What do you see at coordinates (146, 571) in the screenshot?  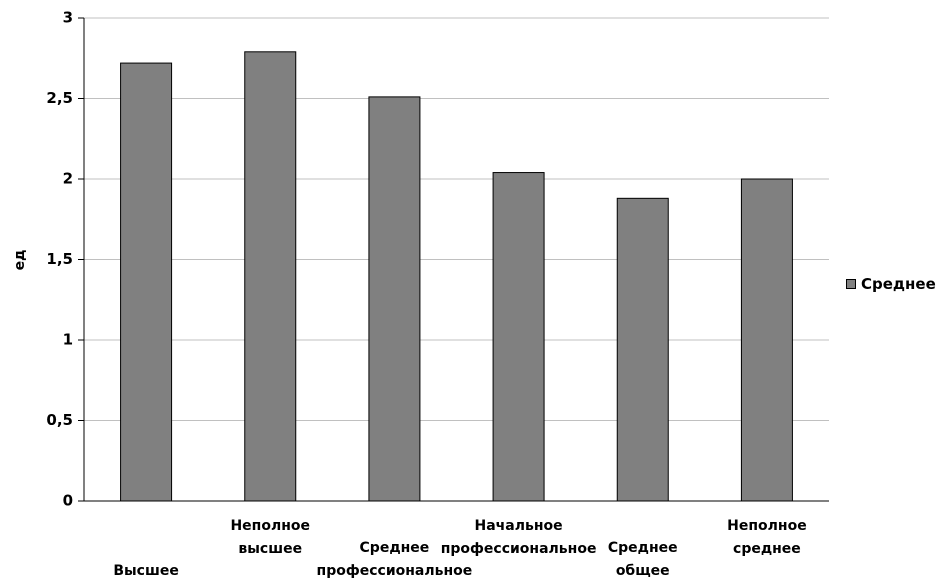 I see `x-category-label: Высшее` at bounding box center [146, 571].